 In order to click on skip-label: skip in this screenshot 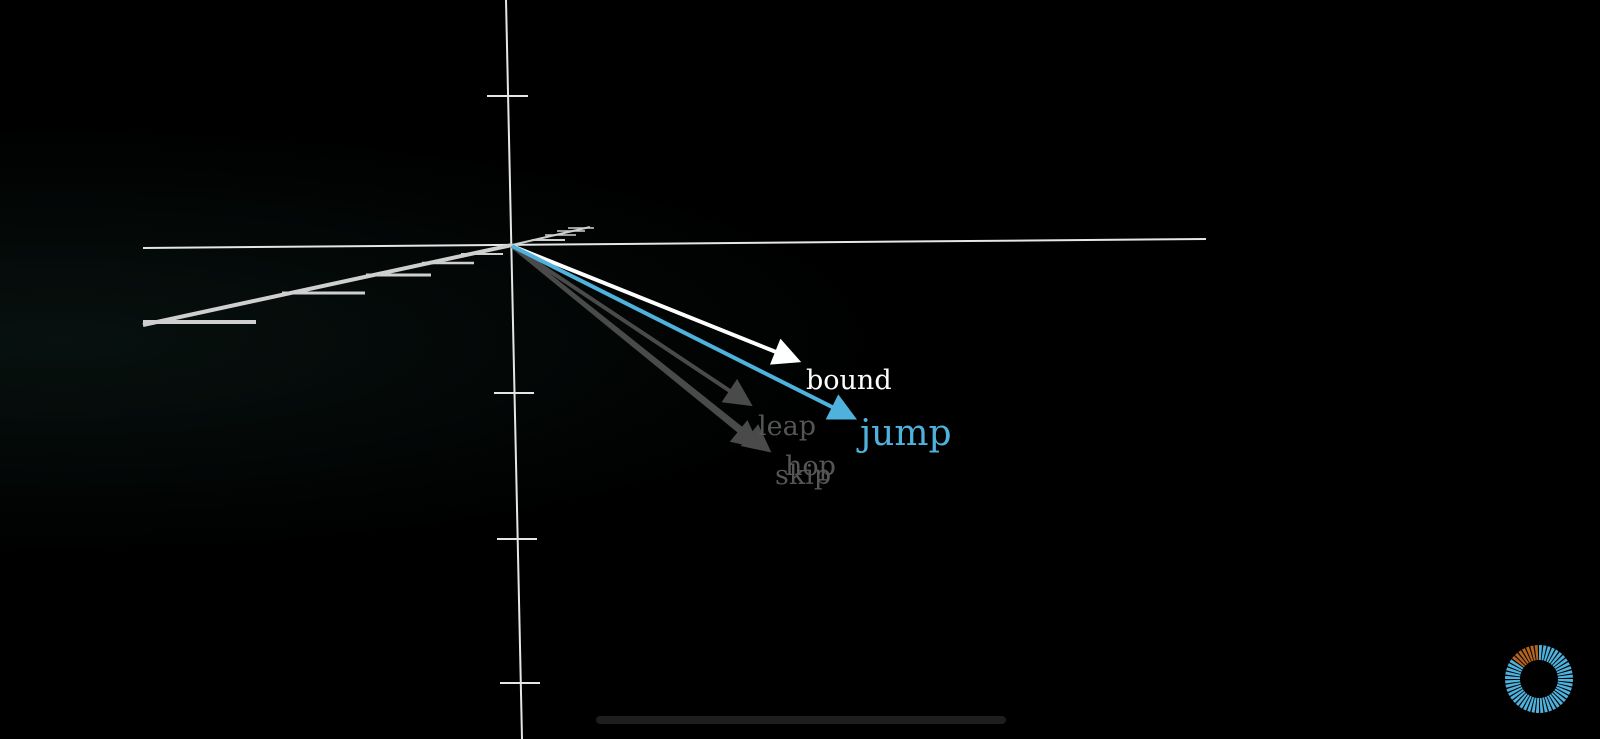, I will do `click(803, 475)`.